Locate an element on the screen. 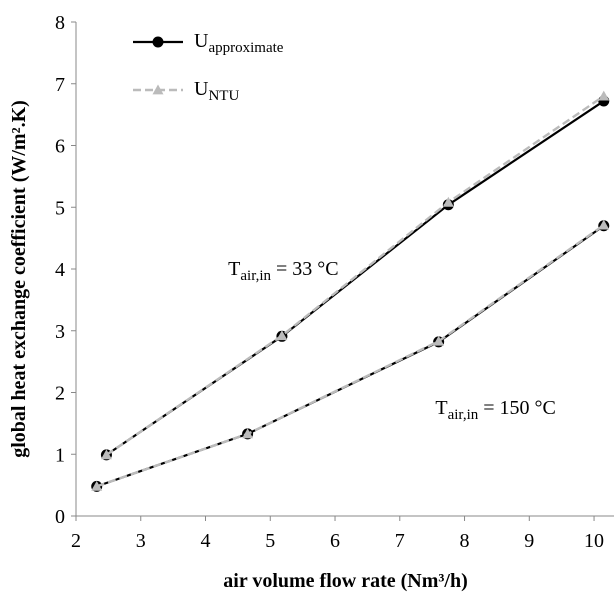 The width and height of the screenshot is (614, 595). x-tick-label: 6 is located at coordinates (335, 541).